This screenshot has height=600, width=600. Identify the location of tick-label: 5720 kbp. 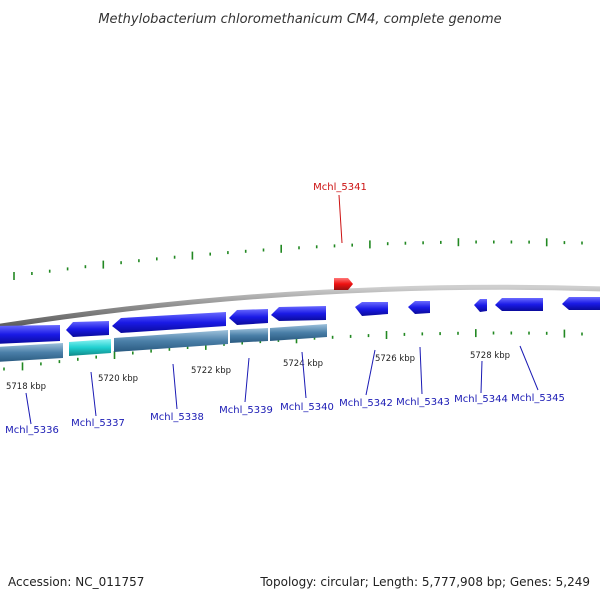
(118, 379).